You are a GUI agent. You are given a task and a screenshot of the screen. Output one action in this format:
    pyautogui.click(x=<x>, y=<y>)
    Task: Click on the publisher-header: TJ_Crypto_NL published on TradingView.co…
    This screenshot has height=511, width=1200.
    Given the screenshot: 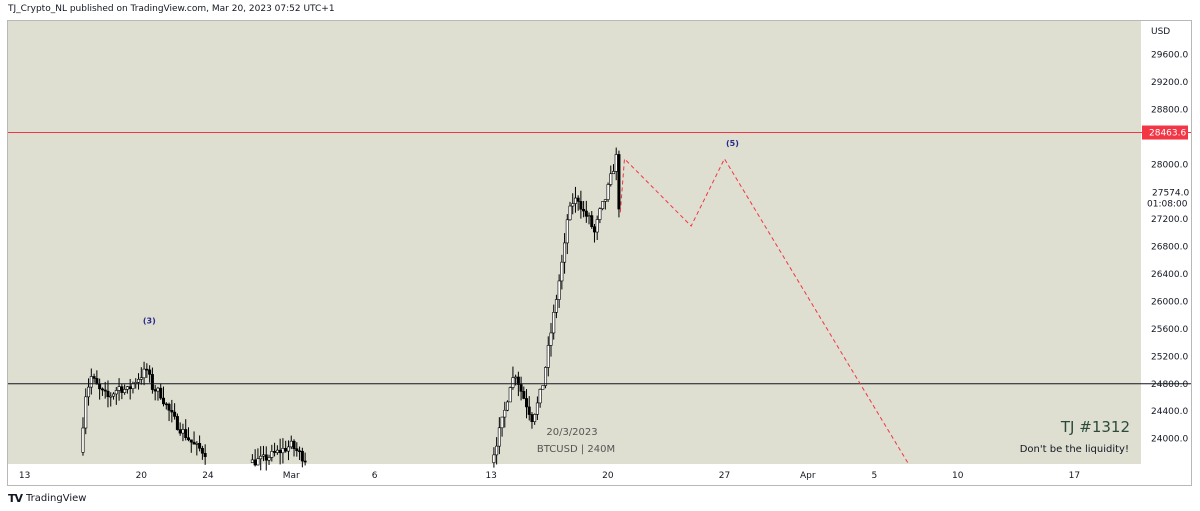 What is the action you would take?
    pyautogui.click(x=171, y=9)
    